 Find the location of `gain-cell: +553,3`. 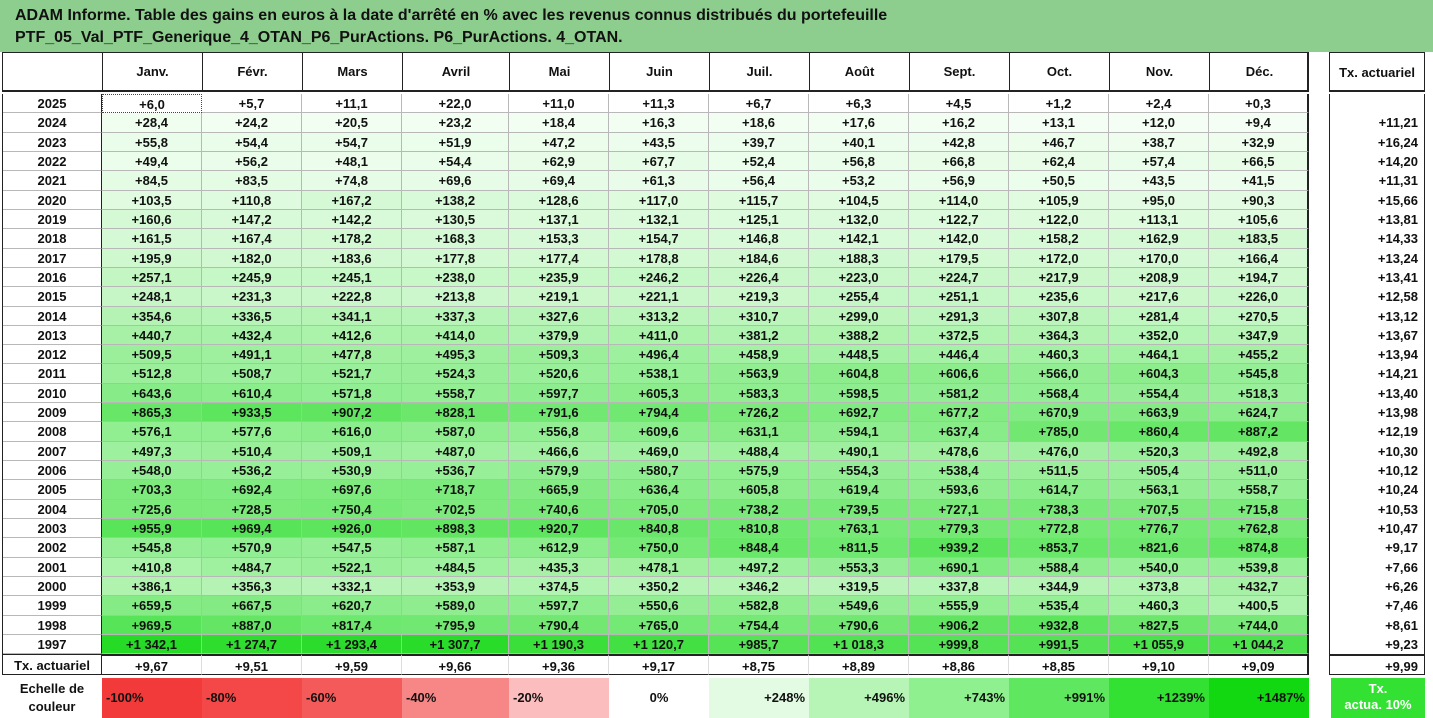

gain-cell: +553,3 is located at coordinates (859, 567).